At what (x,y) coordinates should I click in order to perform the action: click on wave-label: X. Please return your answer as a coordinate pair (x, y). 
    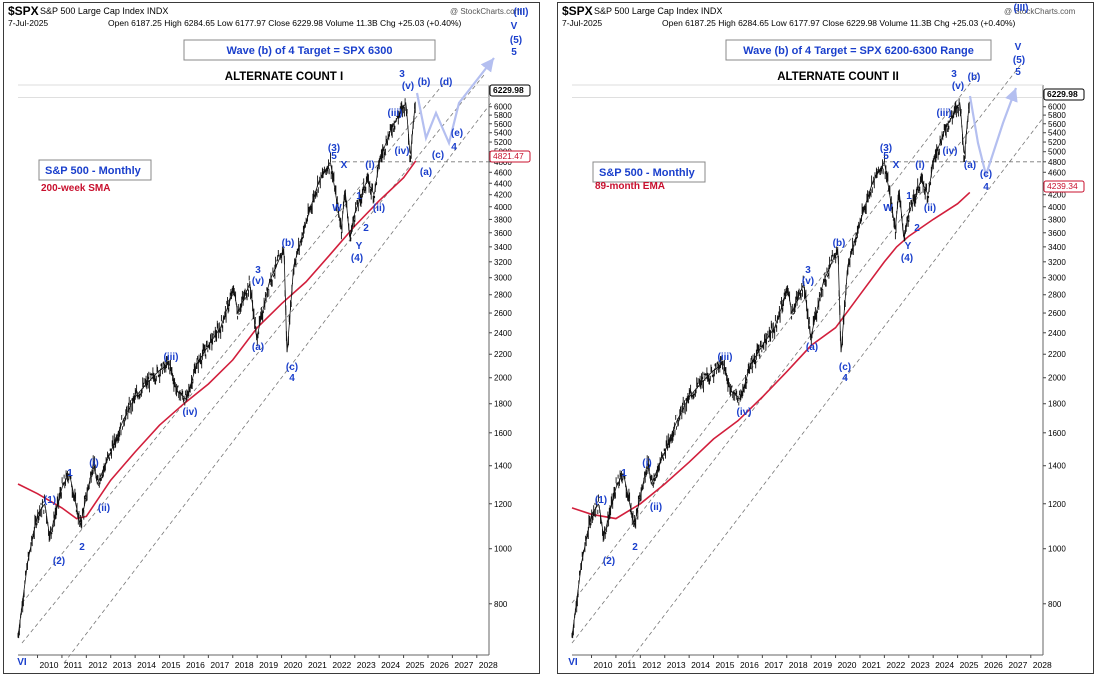
    Looking at the image, I should click on (896, 165).